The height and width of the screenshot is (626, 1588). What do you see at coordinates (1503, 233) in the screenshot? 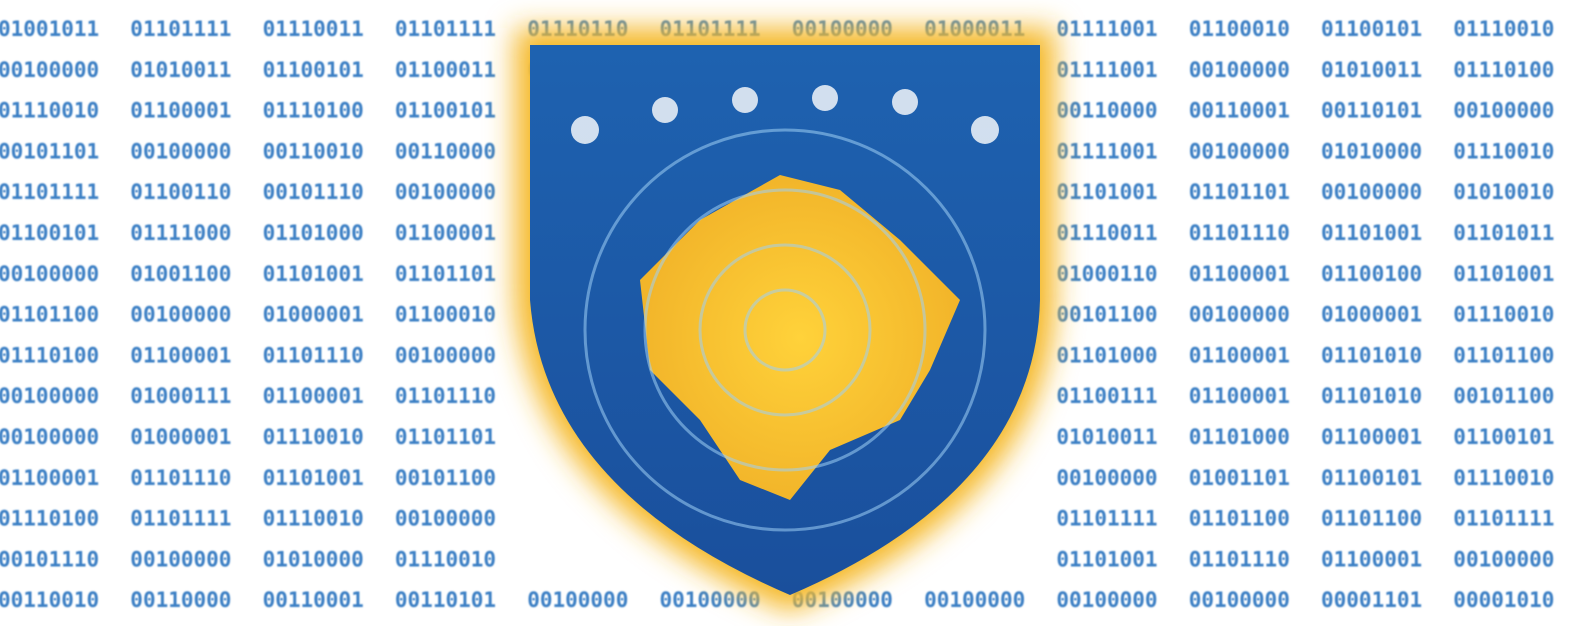
I see `binary-word: 01101011` at bounding box center [1503, 233].